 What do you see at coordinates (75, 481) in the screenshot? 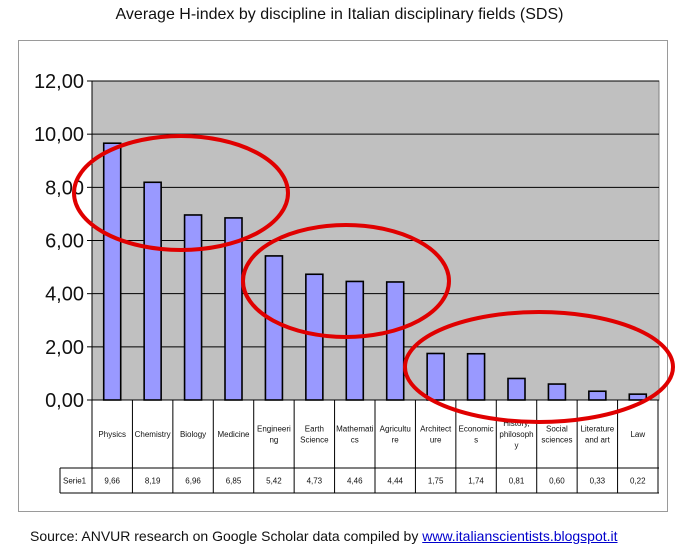
I see `series-name: Serie1` at bounding box center [75, 481].